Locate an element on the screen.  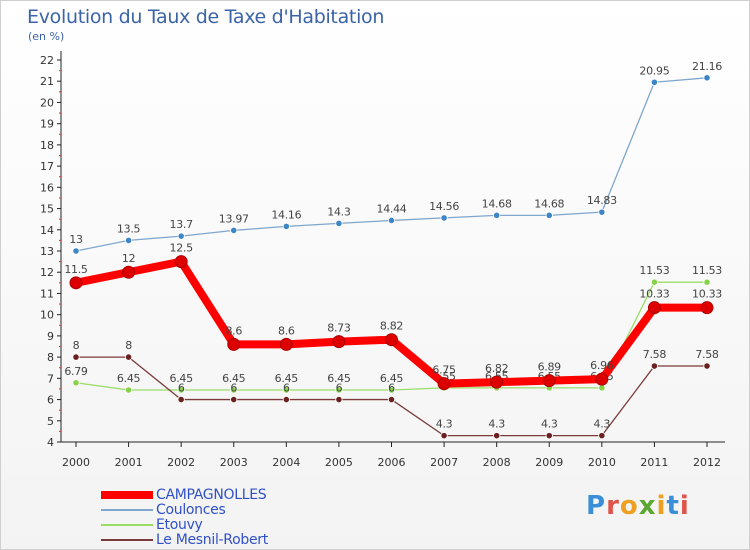
legend-label-coulonces: Coulonces is located at coordinates (191, 510).